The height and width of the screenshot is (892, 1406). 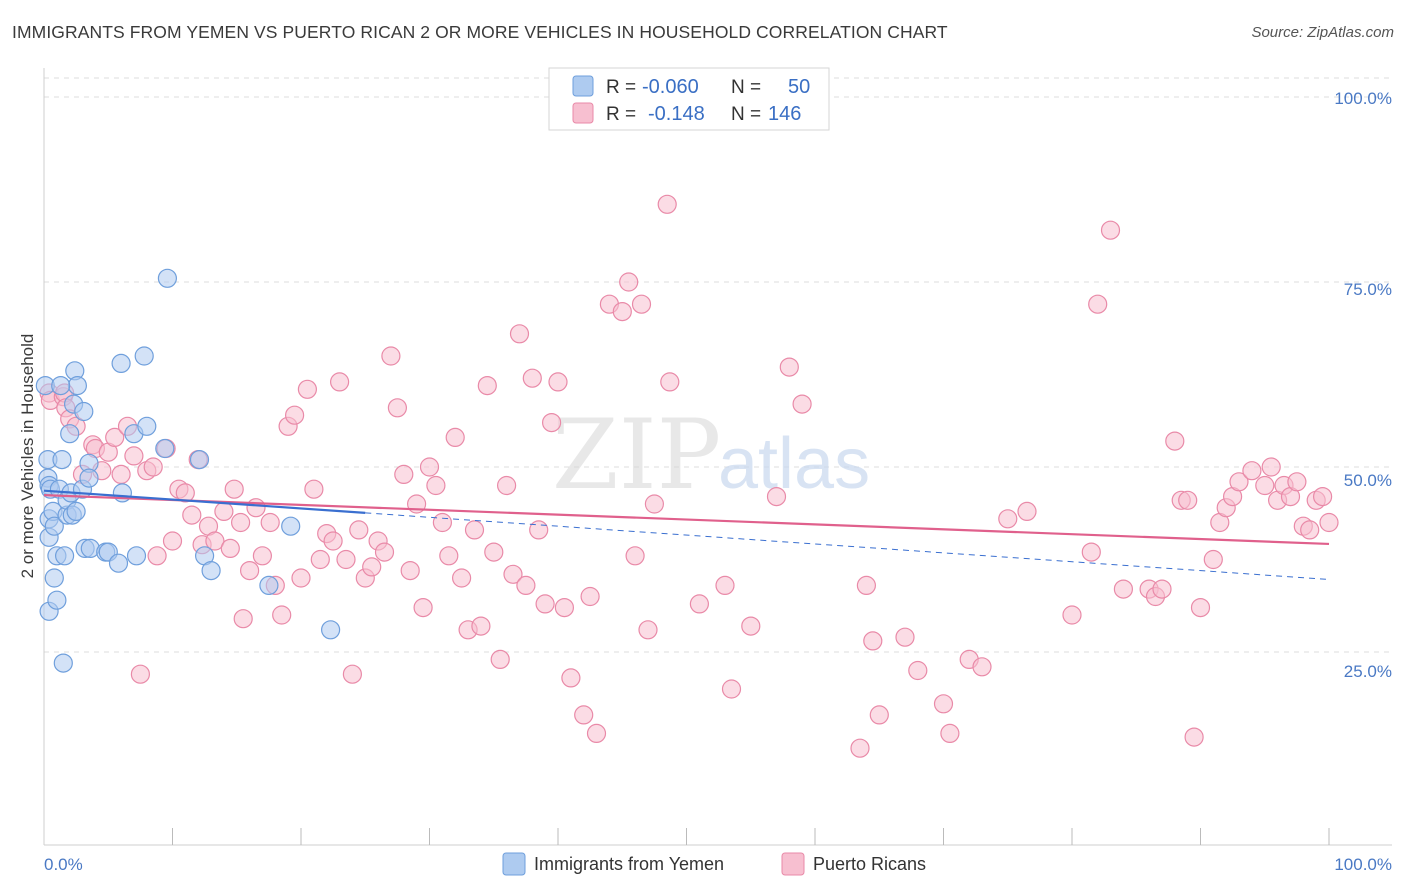 What do you see at coordinates (1322, 32) in the screenshot?
I see `source-attribution: Source: ZipAtlas.com` at bounding box center [1322, 32].